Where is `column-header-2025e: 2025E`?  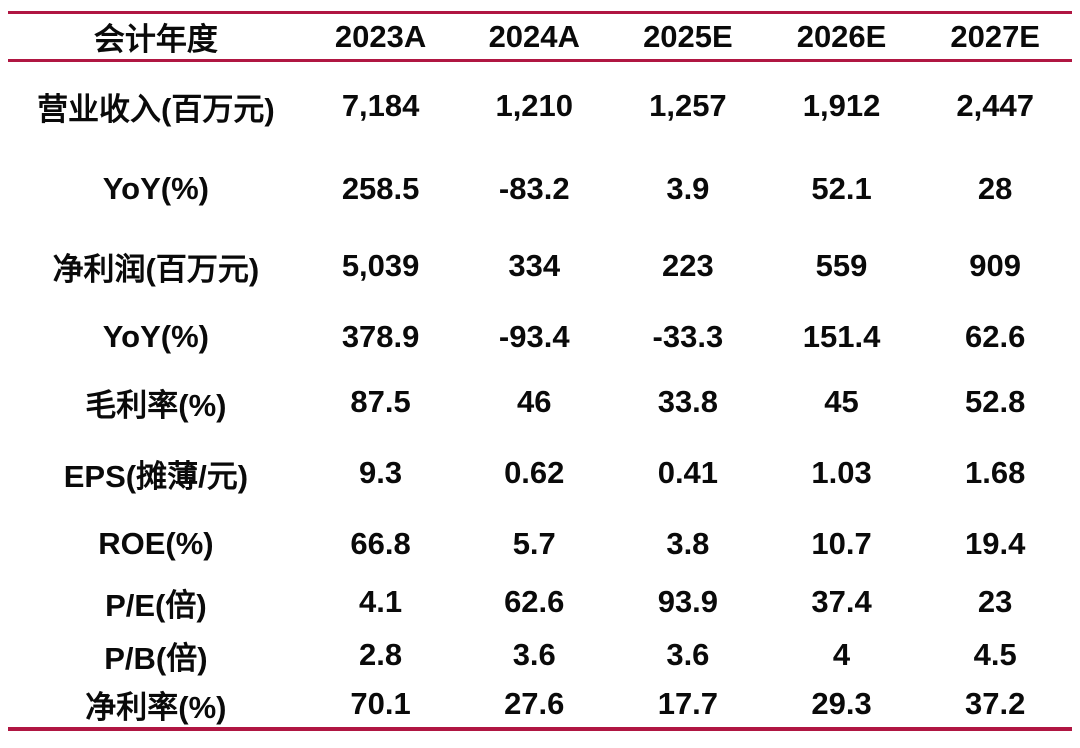
column-header-2025e: 2025E is located at coordinates (688, 36).